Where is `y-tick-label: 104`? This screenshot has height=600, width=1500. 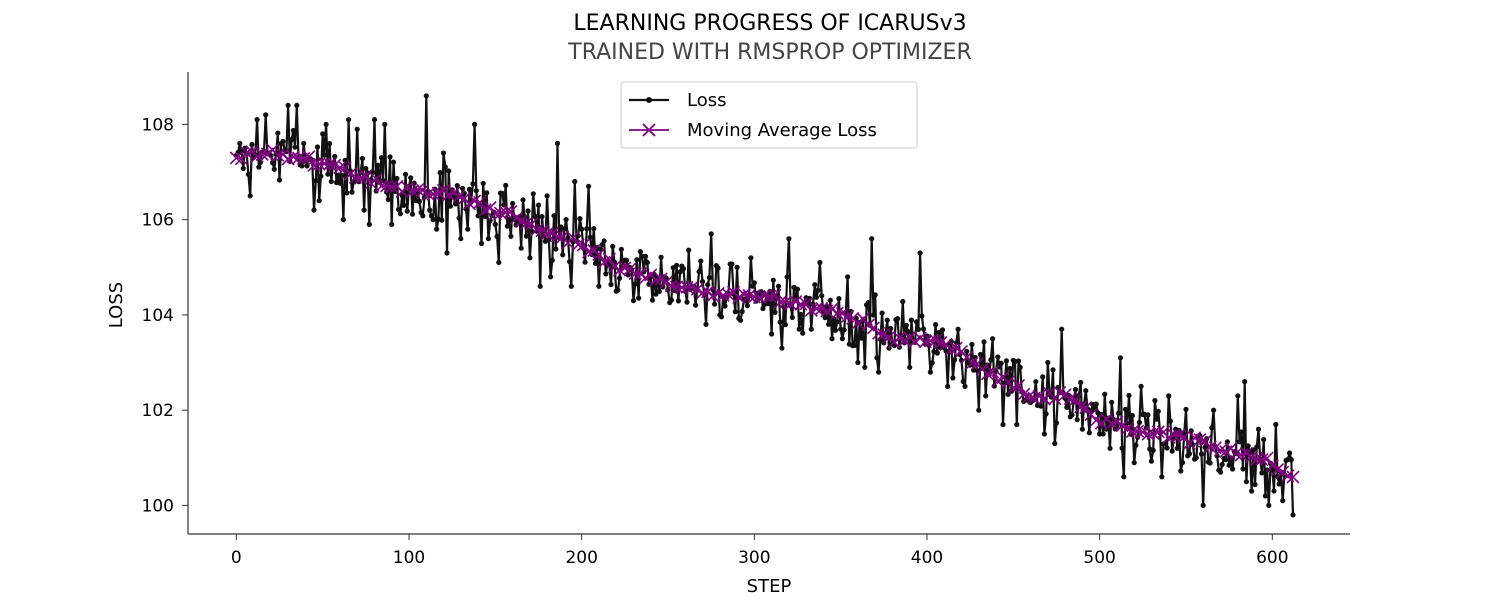
y-tick-label: 104 is located at coordinates (158, 316).